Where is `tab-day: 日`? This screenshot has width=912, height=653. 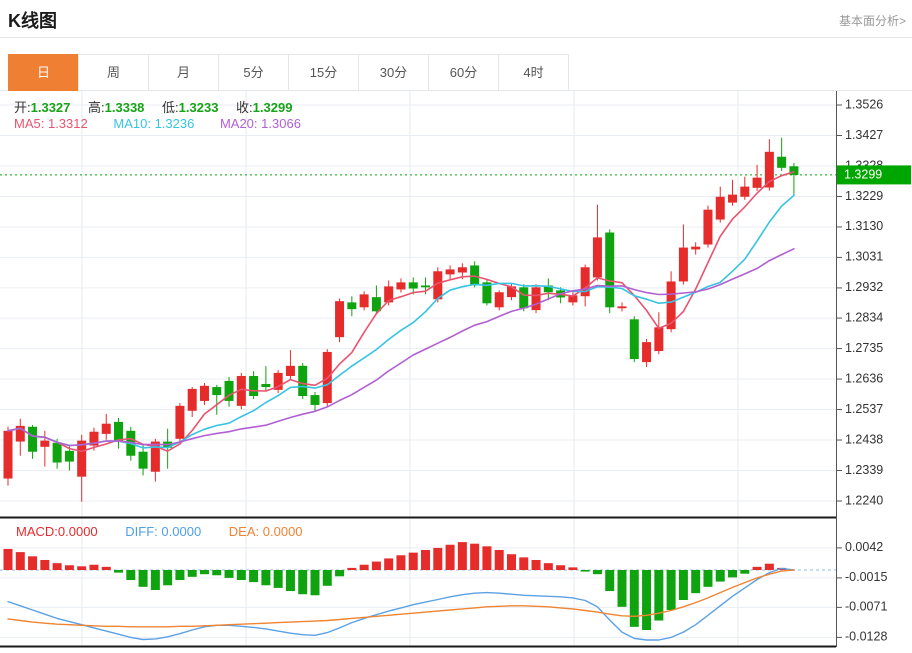 tab-day: 日 is located at coordinates (43, 72).